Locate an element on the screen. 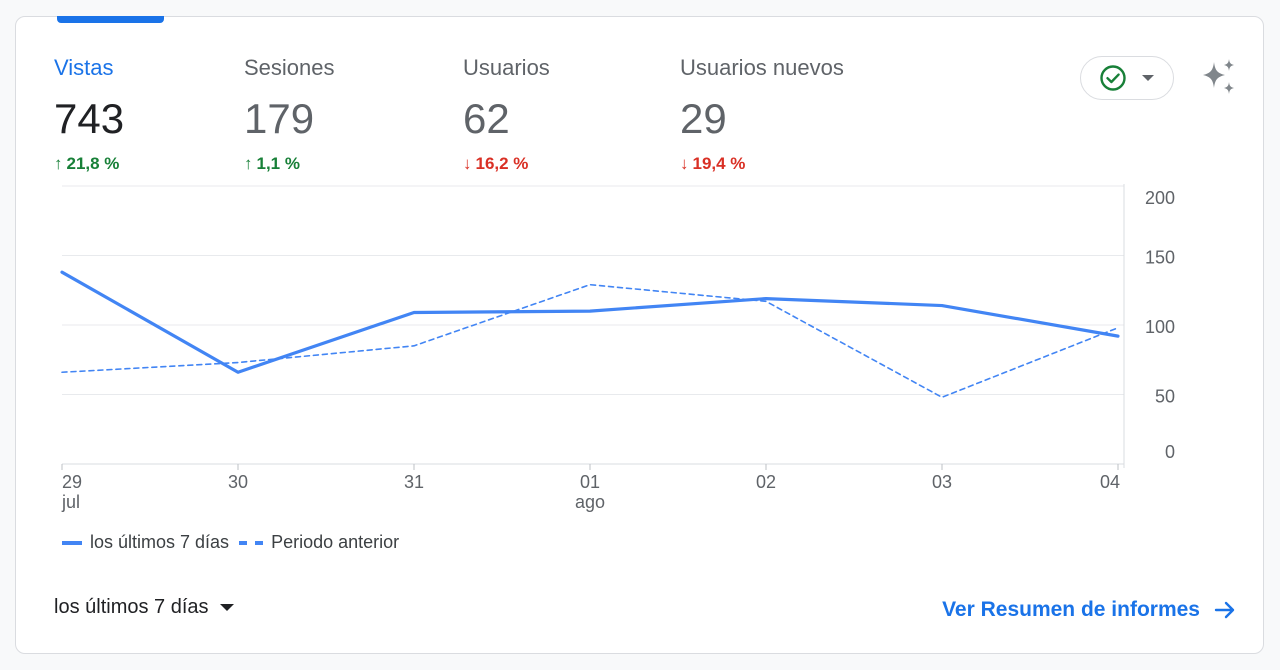 The height and width of the screenshot is (670, 1280). metric-change: ↓ 19,4 % is located at coordinates (762, 164).